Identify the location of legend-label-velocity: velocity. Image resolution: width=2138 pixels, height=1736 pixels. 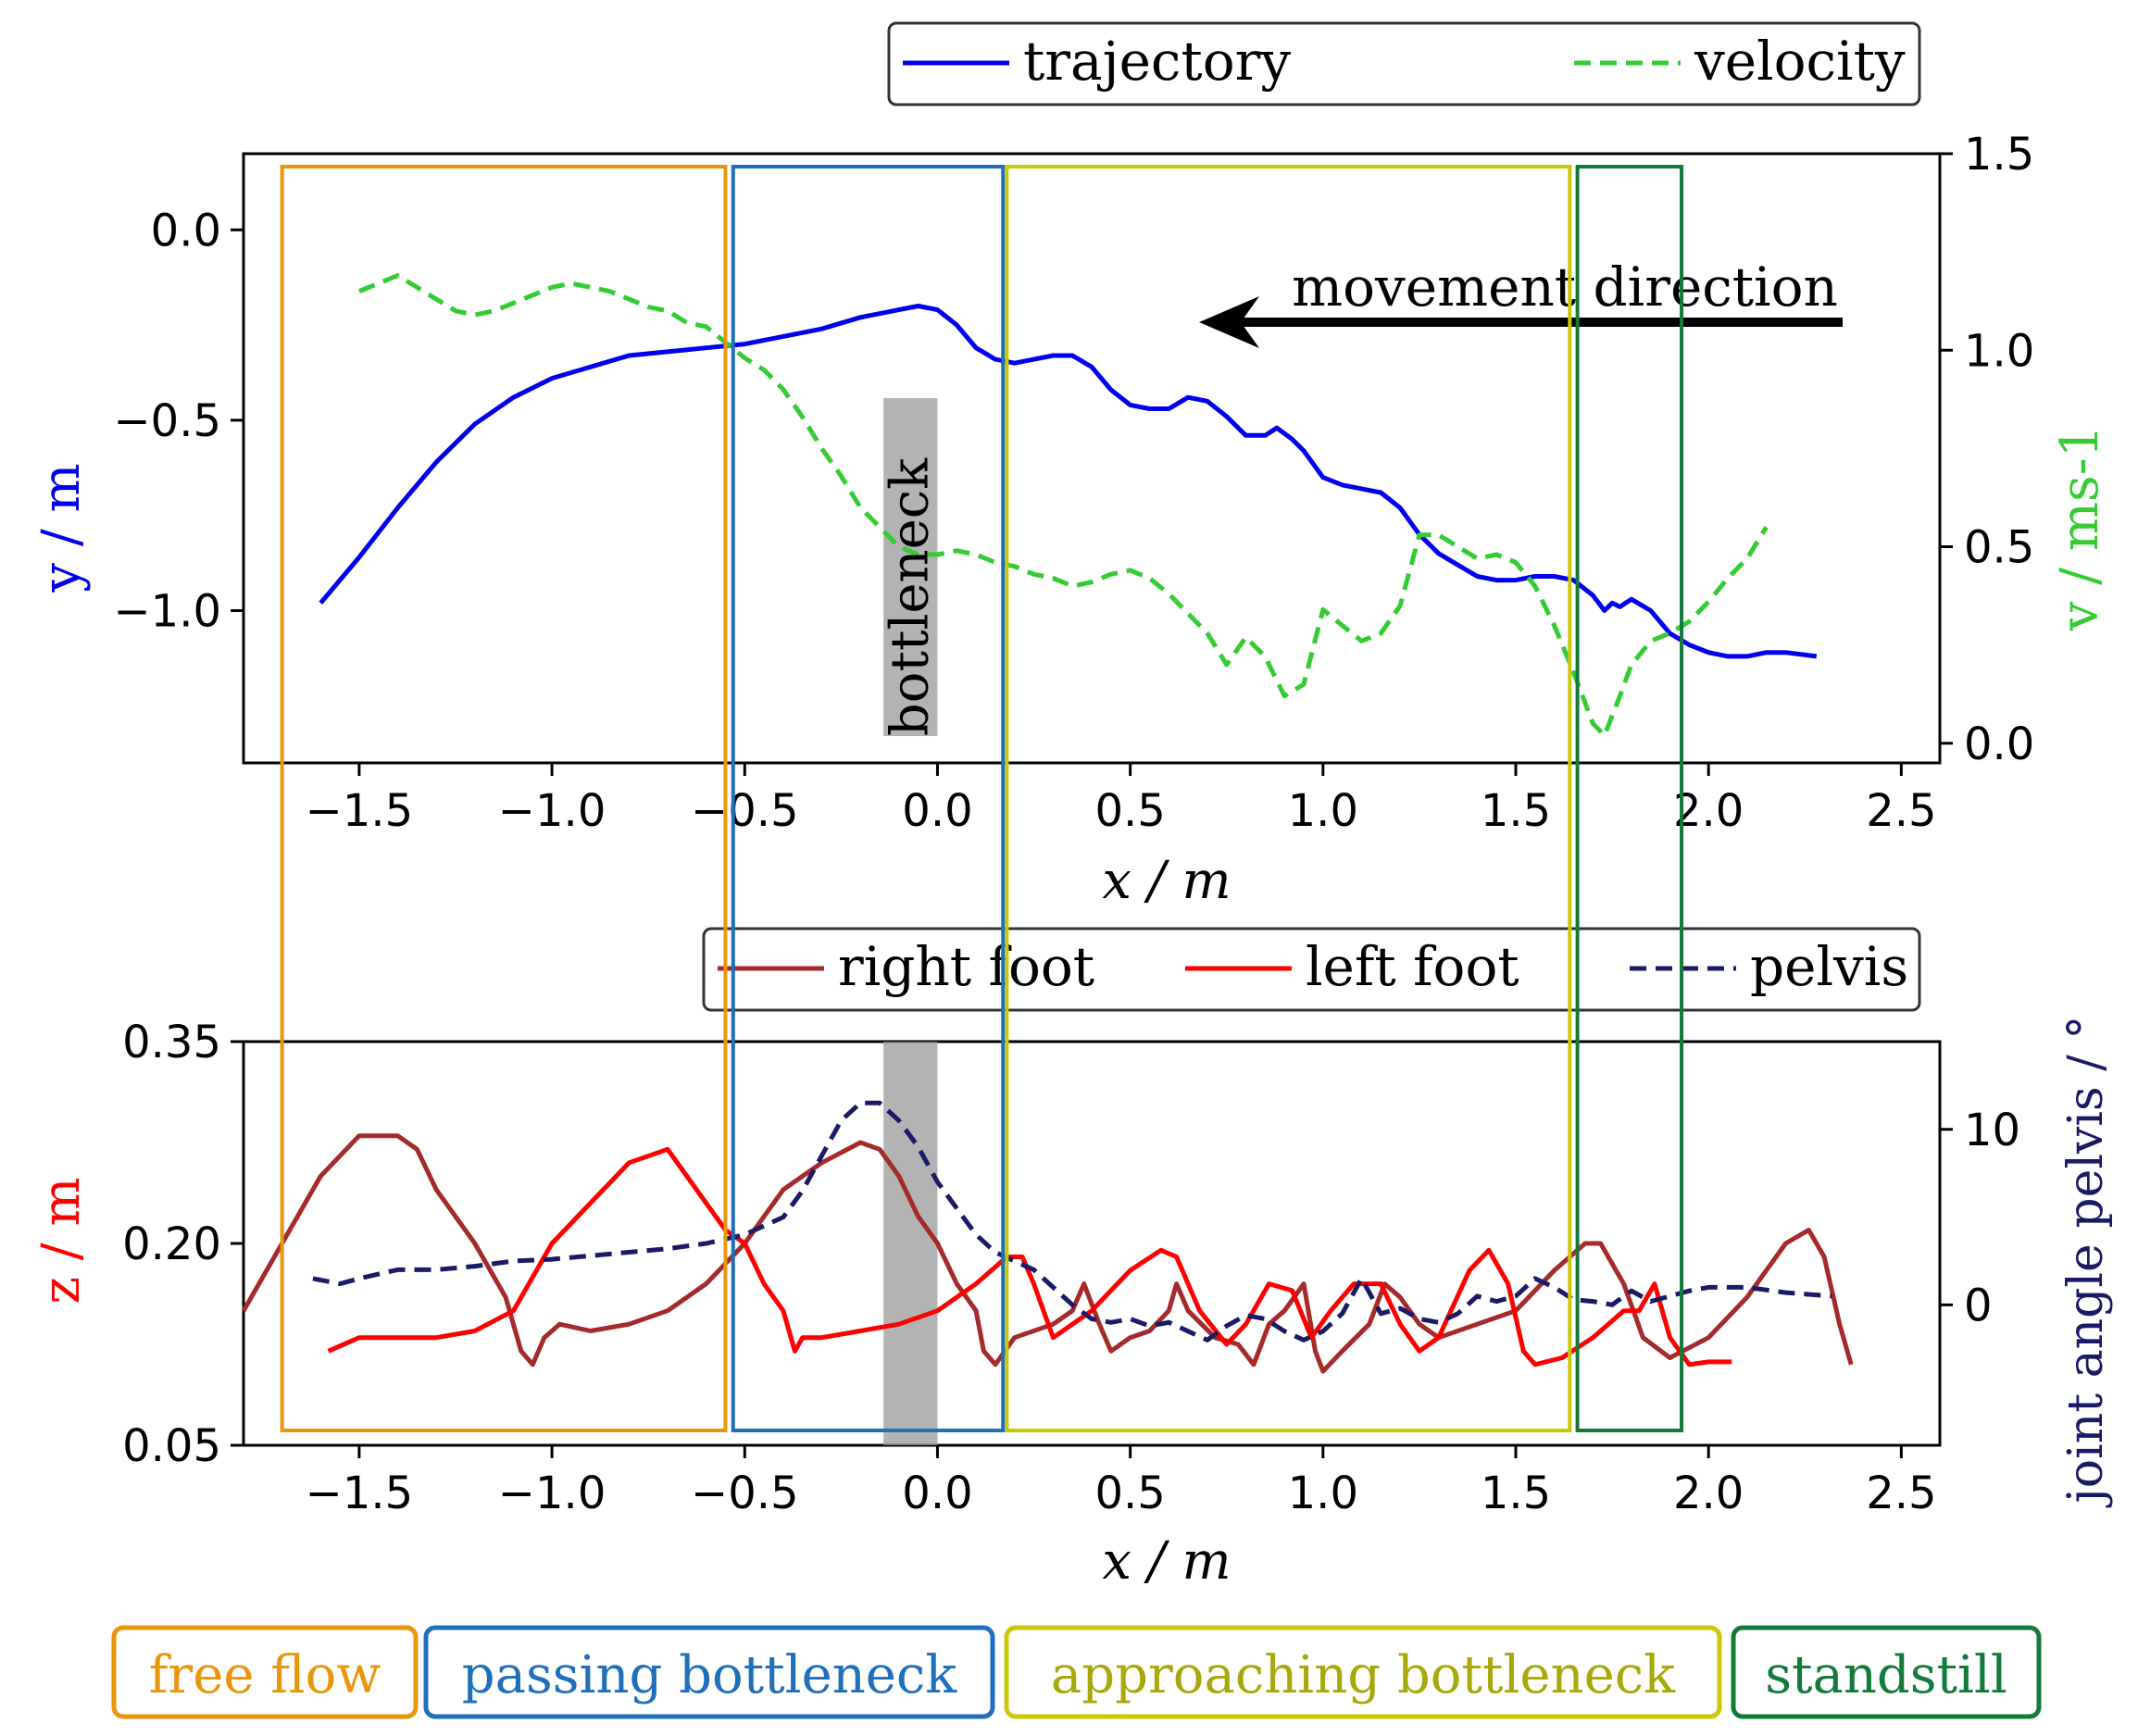
(1800, 61).